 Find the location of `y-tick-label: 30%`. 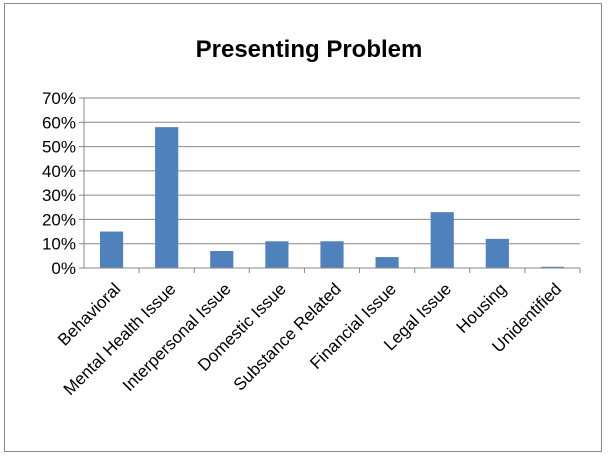

y-tick-label: 30% is located at coordinates (59, 195).